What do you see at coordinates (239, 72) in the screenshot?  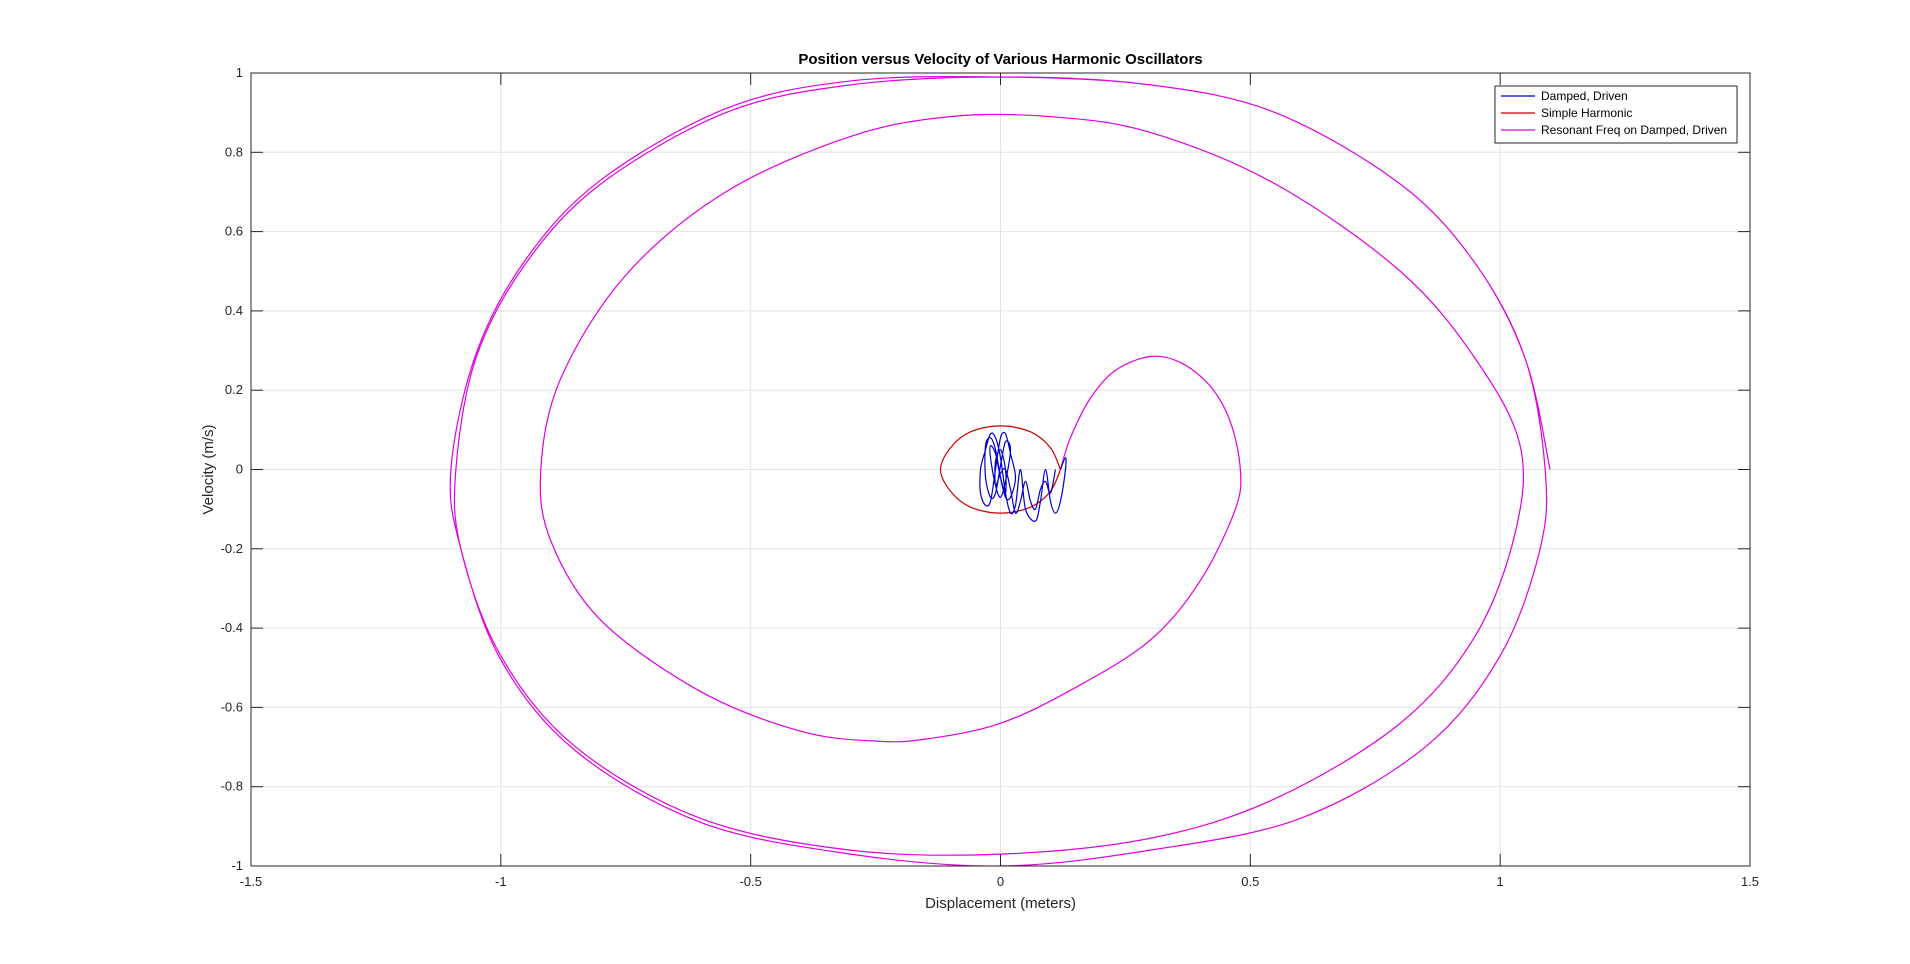 I see `y-tick-label: 1` at bounding box center [239, 72].